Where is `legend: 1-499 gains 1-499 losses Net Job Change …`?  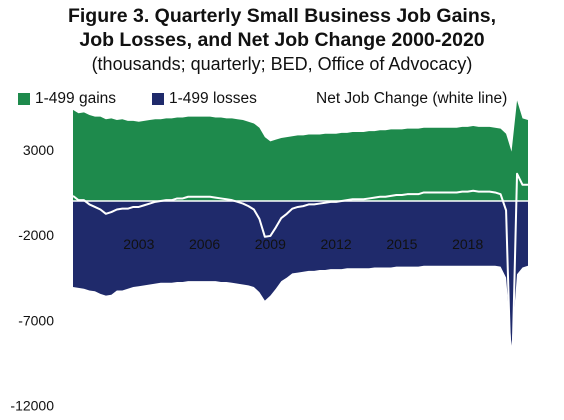
legend: 1-499 gains 1-499 losses Net Job Change … is located at coordinates (282, 101).